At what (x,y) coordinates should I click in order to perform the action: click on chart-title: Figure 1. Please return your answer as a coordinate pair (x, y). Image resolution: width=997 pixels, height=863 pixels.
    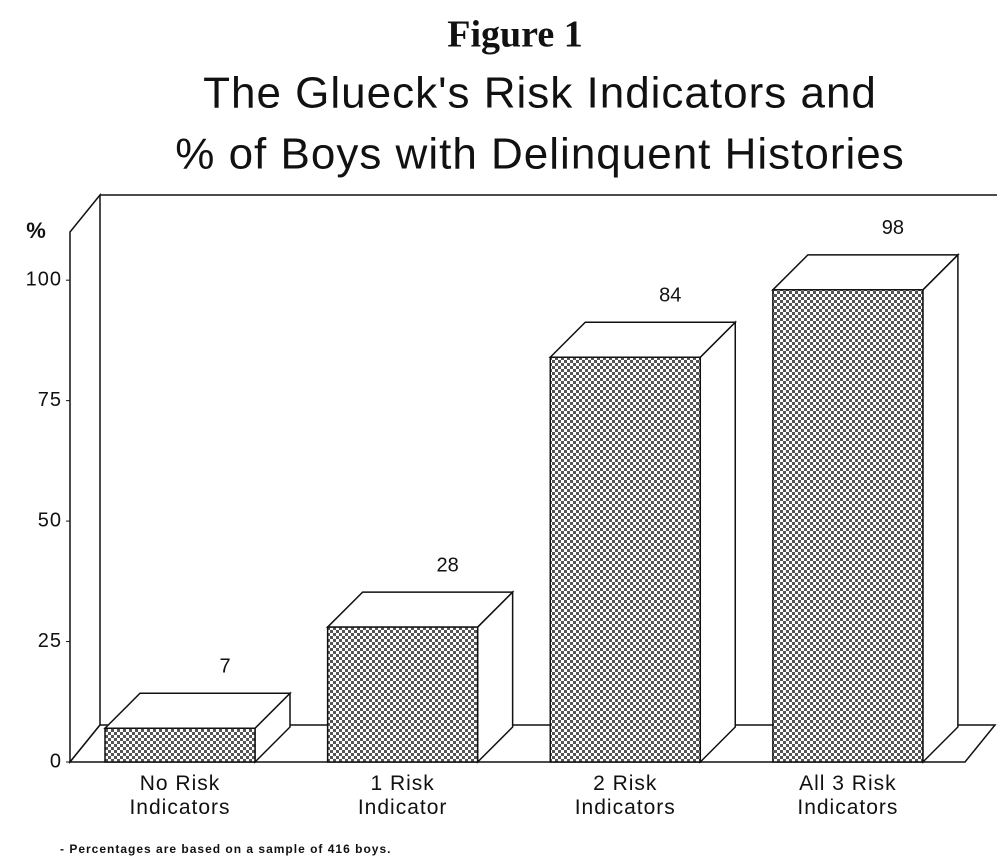
    Looking at the image, I should click on (514, 35).